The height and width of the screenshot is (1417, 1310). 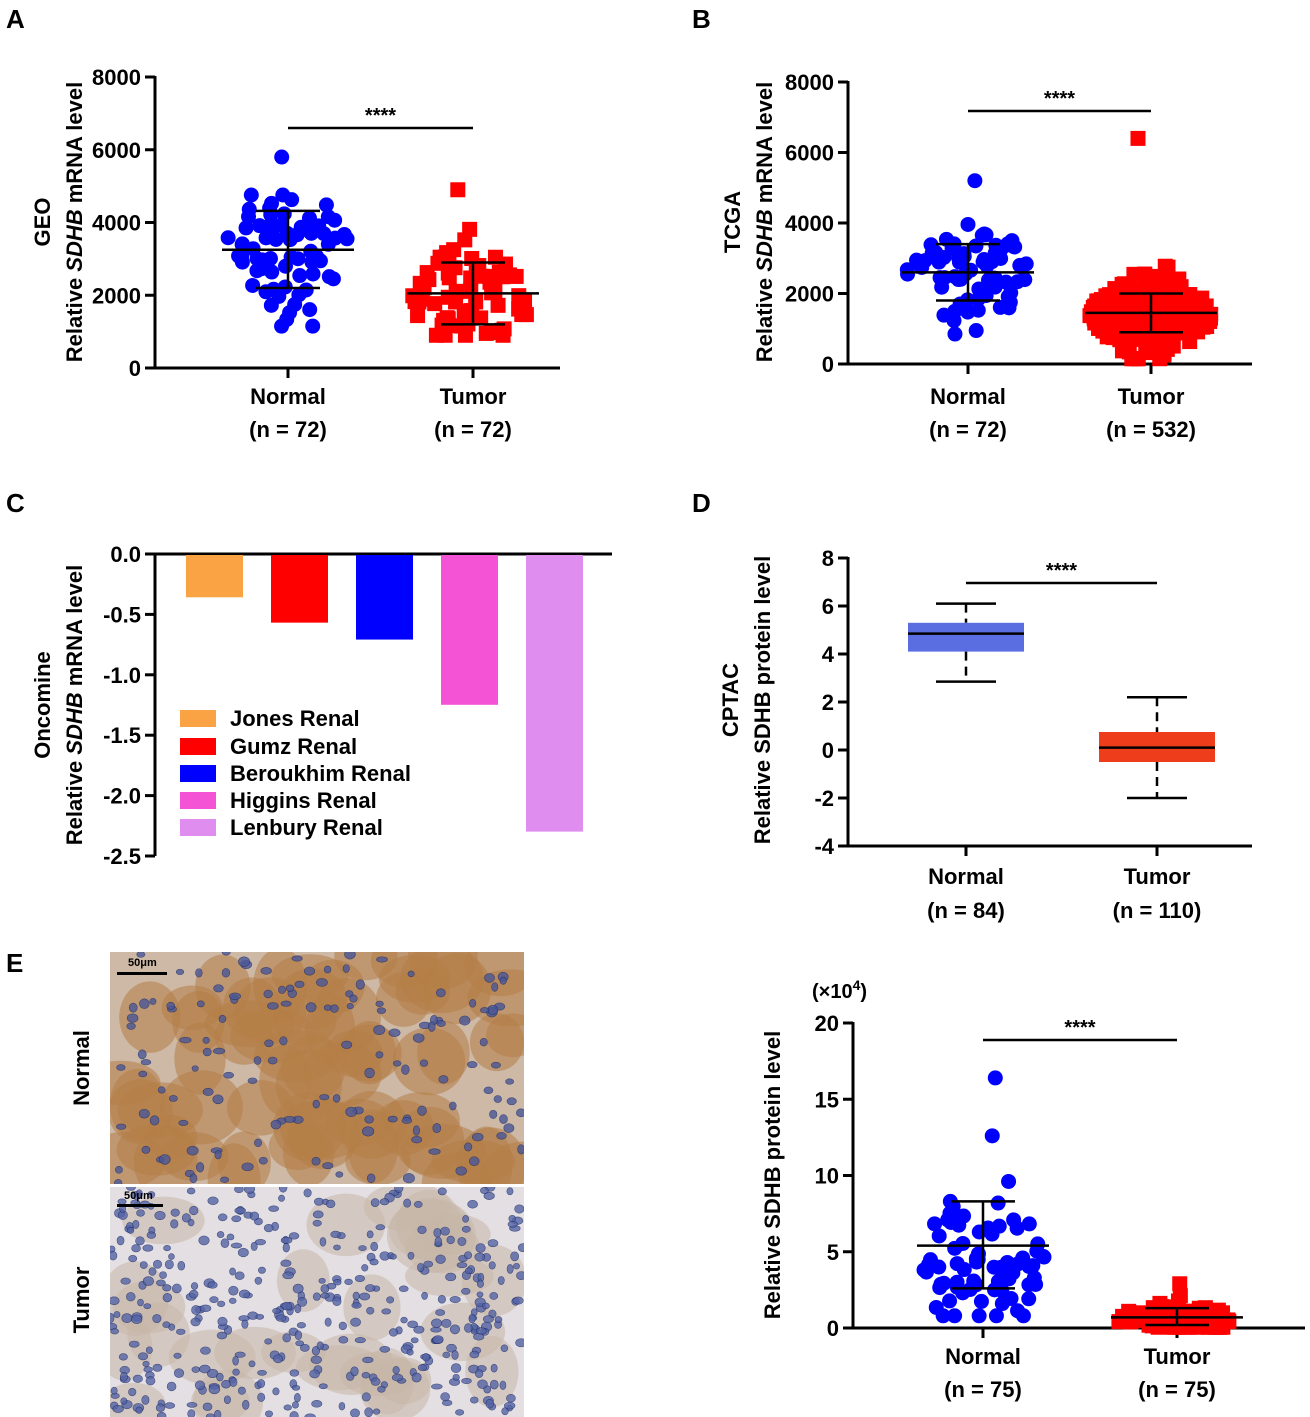 What do you see at coordinates (966, 910) in the screenshot?
I see `sample-size-label-d-normal: (n = 84)` at bounding box center [966, 910].